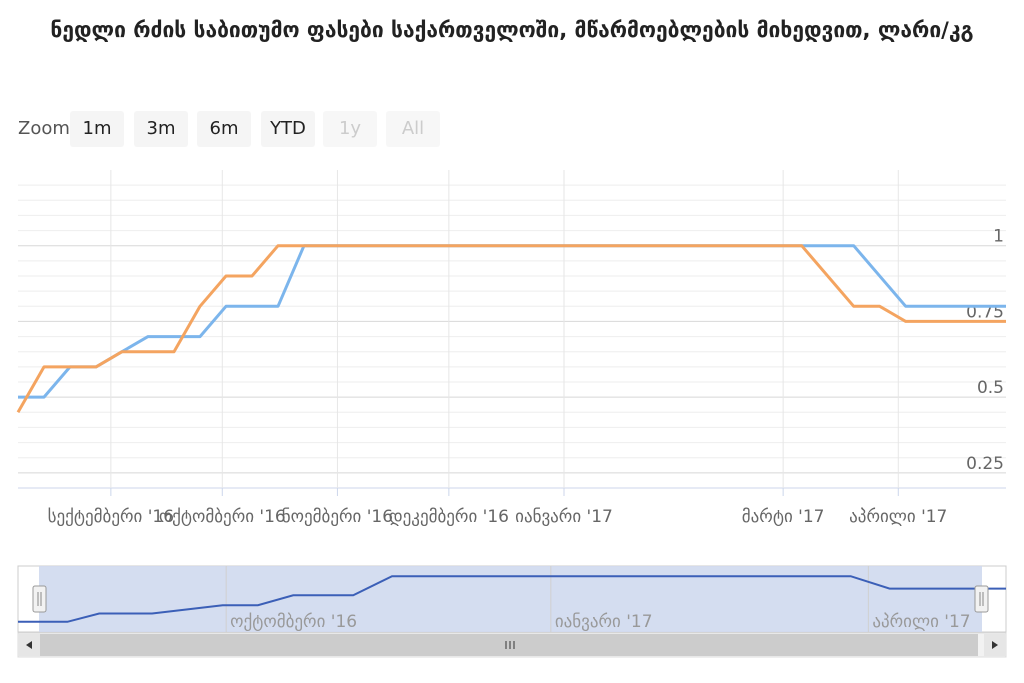 The image size is (1024, 683). Describe the element at coordinates (111, 517) in the screenshot. I see `x-tick-label: სექტემბერი '16` at that location.